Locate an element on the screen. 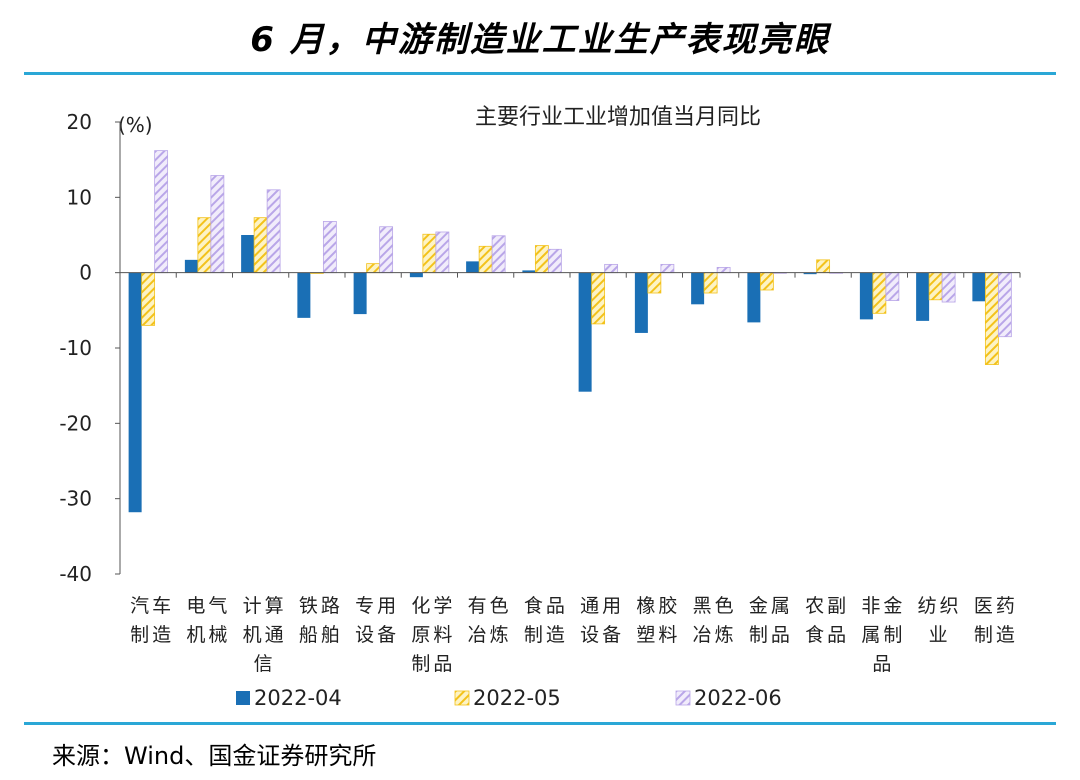  y-tick-label: -10 is located at coordinates (75, 348).